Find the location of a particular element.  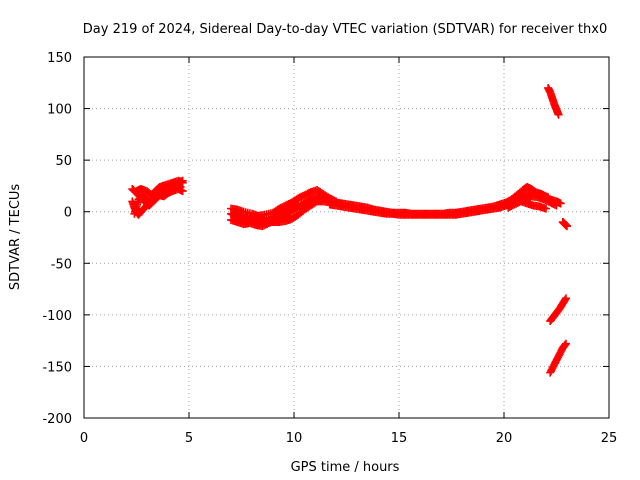

x-tick-label: 25 is located at coordinates (609, 438).